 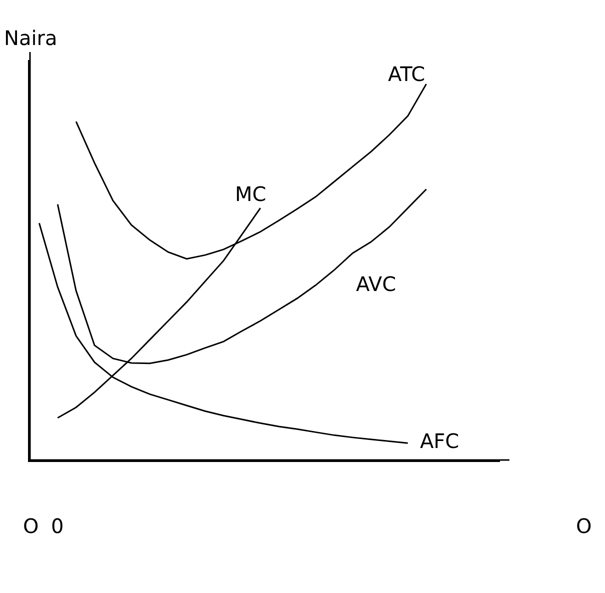 What do you see at coordinates (250, 194) in the screenshot?
I see `series-label: MC` at bounding box center [250, 194].